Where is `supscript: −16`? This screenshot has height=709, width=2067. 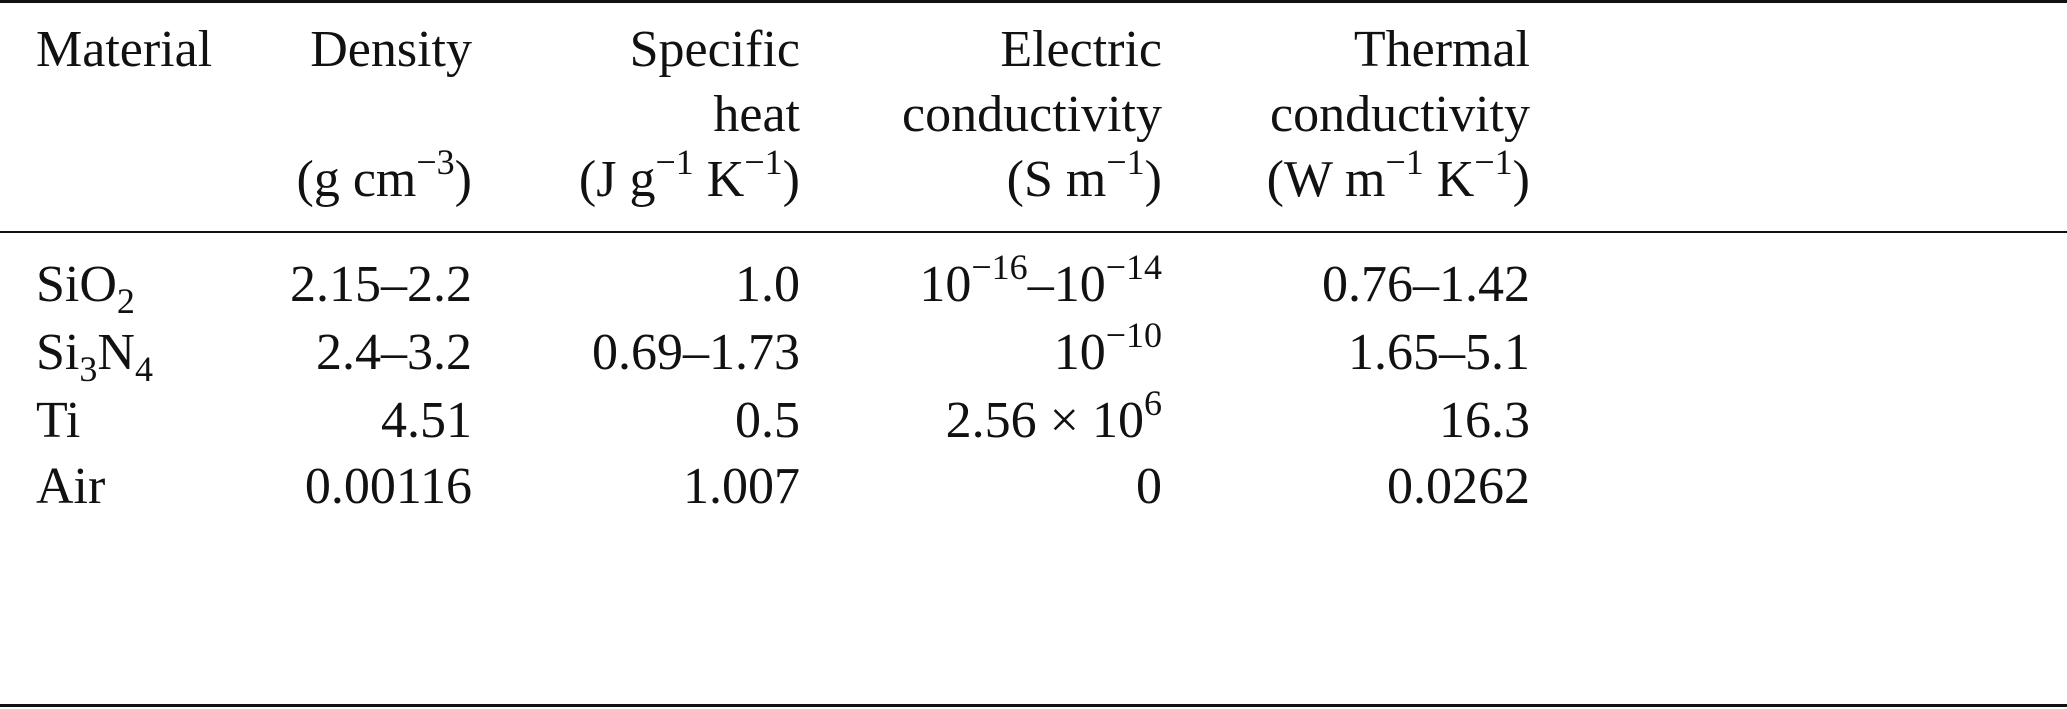 supscript: −16 is located at coordinates (999, 267).